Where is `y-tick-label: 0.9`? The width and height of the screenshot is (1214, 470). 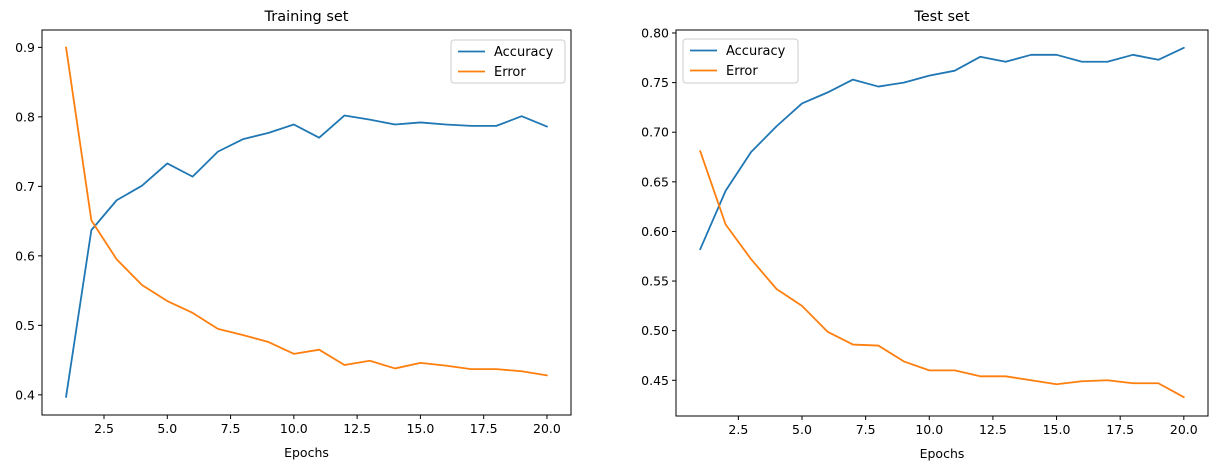 y-tick-label: 0.9 is located at coordinates (25, 47).